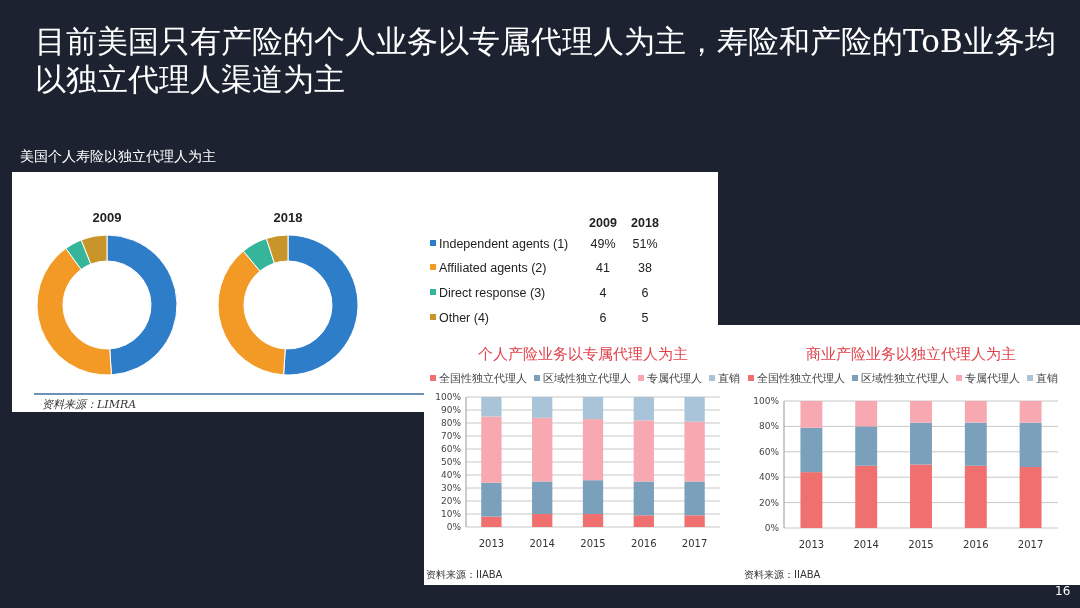  What do you see at coordinates (645, 244) in the screenshot?
I see `data-label: 51%` at bounding box center [645, 244].